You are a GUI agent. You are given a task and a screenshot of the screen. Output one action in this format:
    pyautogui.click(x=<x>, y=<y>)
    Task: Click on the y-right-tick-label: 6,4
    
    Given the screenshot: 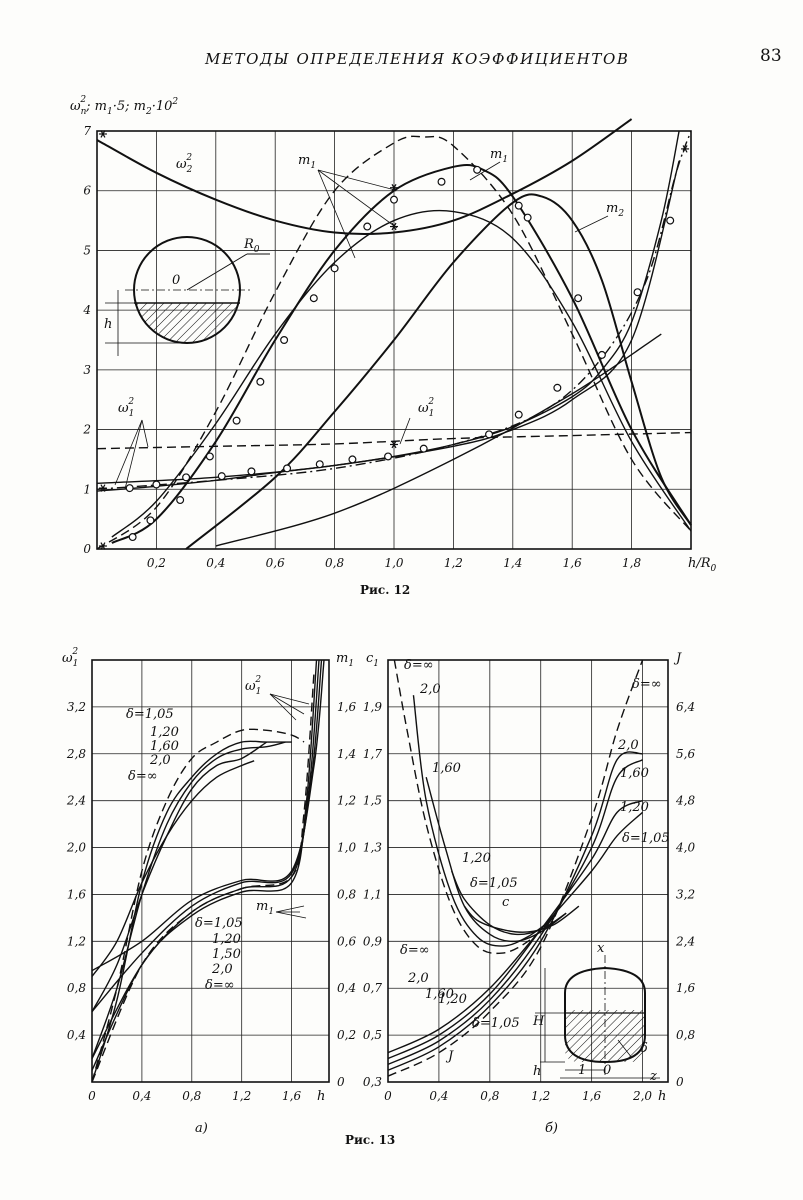 What is the action you would take?
    pyautogui.click(x=685, y=707)
    